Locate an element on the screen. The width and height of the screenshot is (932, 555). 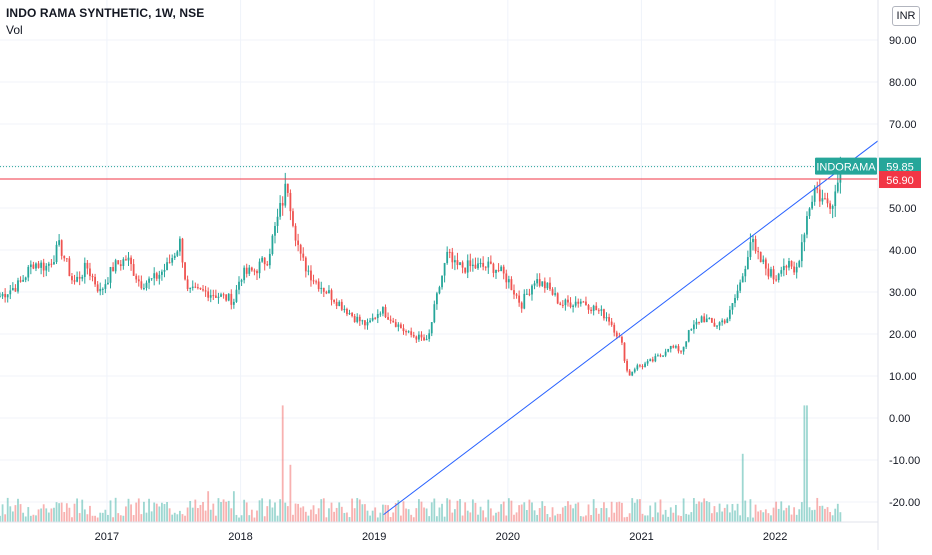
currency-button: INR is located at coordinates (906, 16).